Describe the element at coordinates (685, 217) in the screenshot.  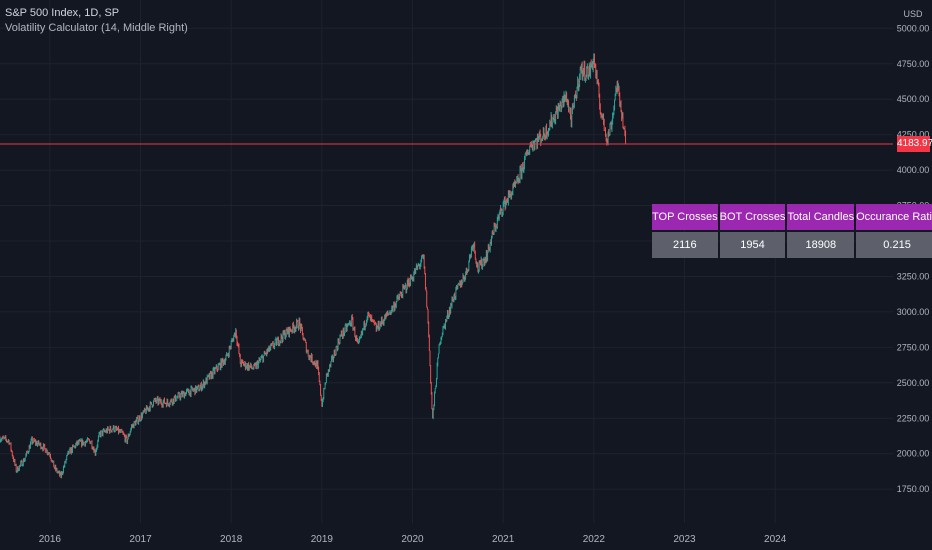
I see `header-top-crosses: TOP Crosses` at that location.